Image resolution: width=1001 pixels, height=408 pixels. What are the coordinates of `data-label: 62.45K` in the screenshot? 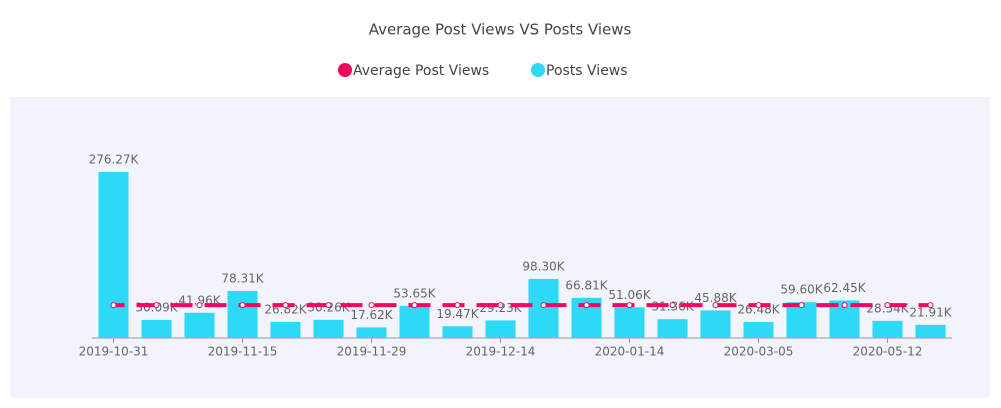 It's located at (844, 288).